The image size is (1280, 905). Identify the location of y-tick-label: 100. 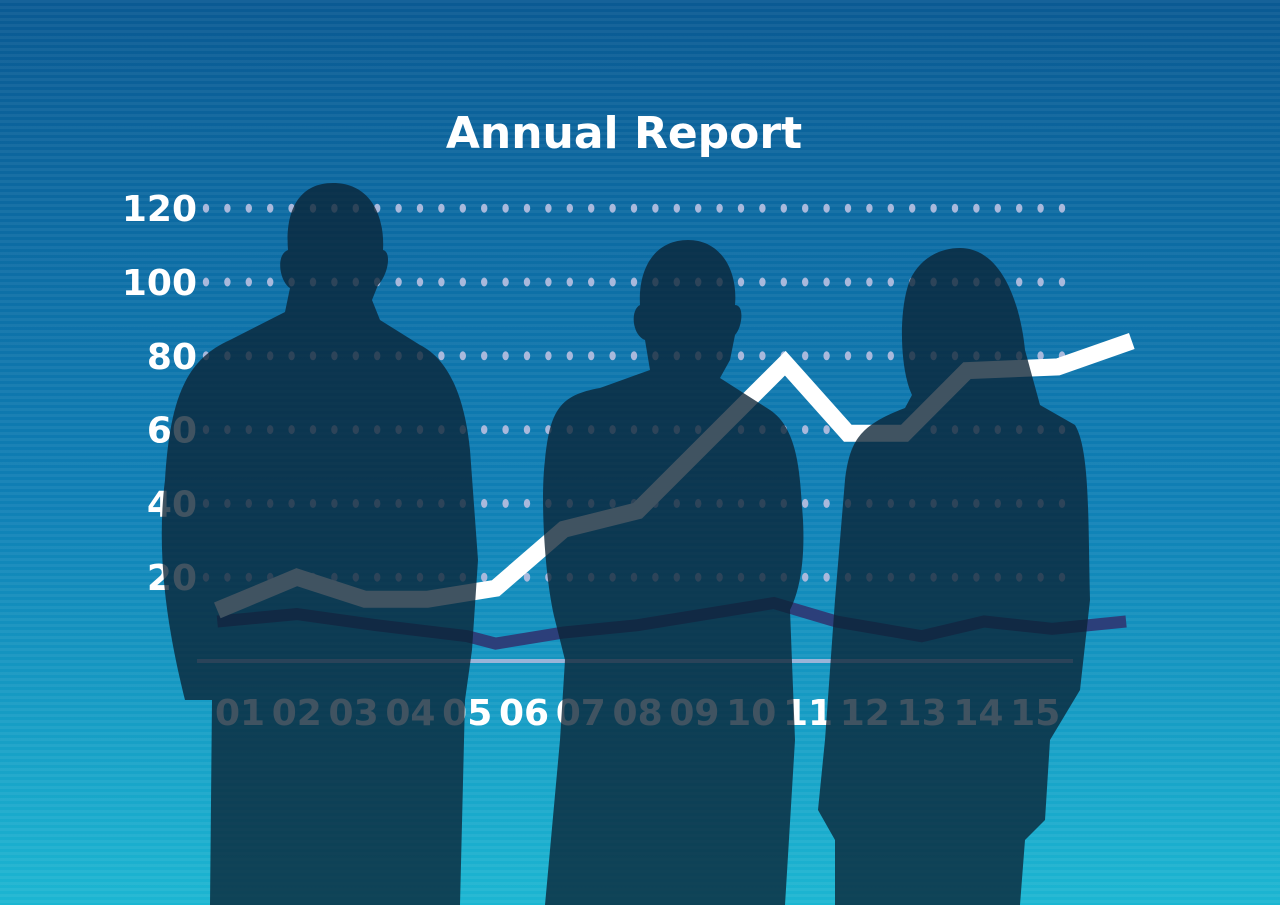
(159, 283).